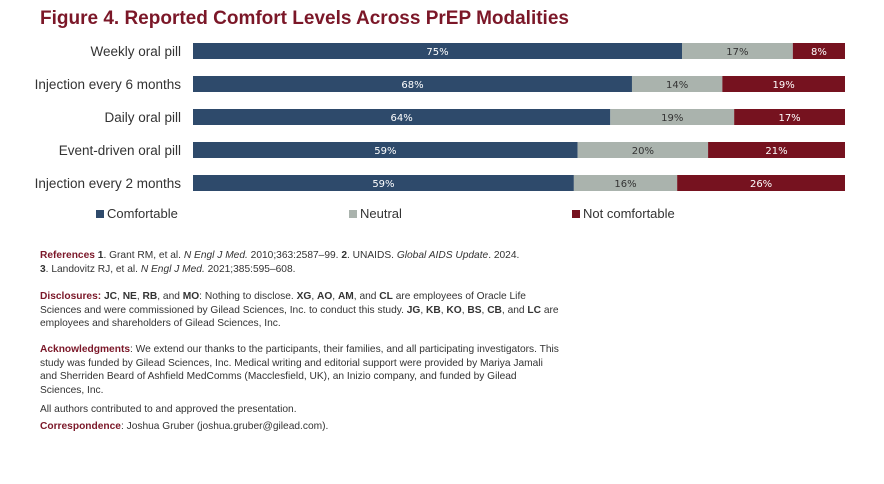 This screenshot has width=884, height=484. What do you see at coordinates (504, 255) in the screenshot?
I see `ref-text: . 2024.` at bounding box center [504, 255].